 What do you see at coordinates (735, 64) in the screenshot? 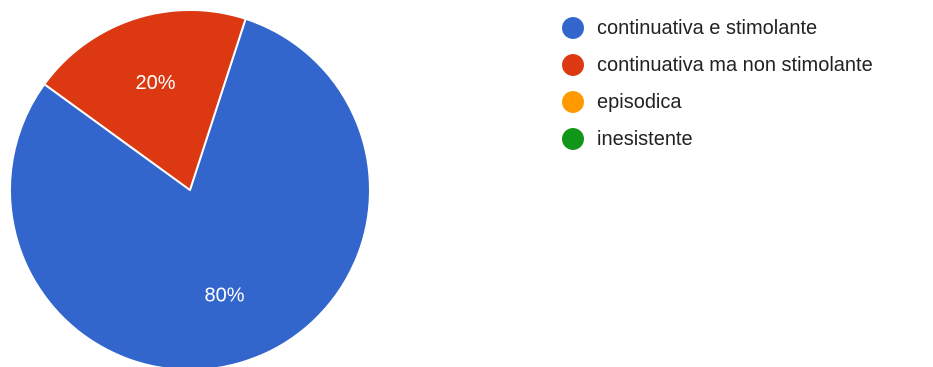
I see `legend-label: continuativa ma non stimolante` at bounding box center [735, 64].